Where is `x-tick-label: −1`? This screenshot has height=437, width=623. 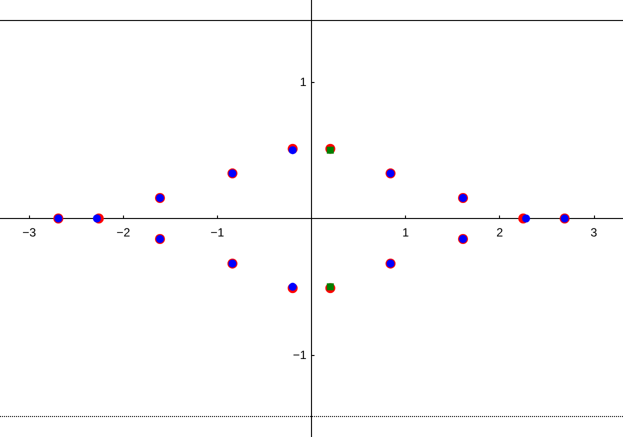 x-tick-label: −1 is located at coordinates (217, 233).